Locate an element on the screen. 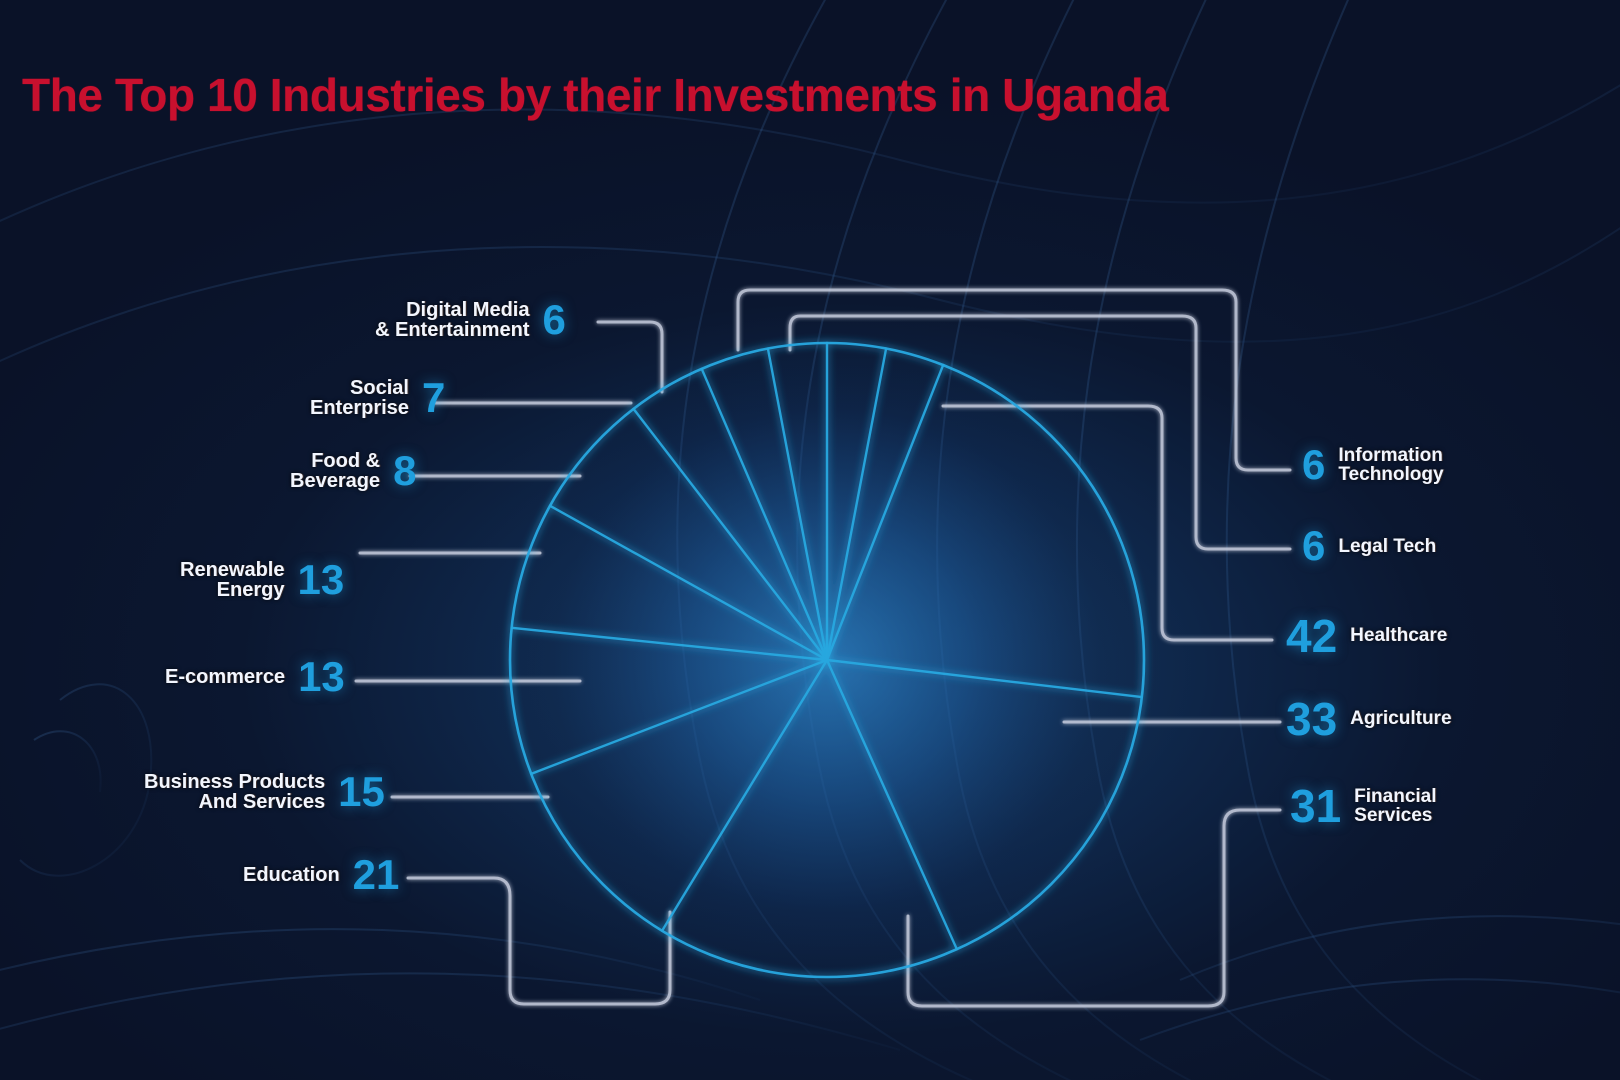 Image resolution: width=1620 pixels, height=1080 pixels. callout-healthcare: 42 Healthcare is located at coordinates (1367, 636).